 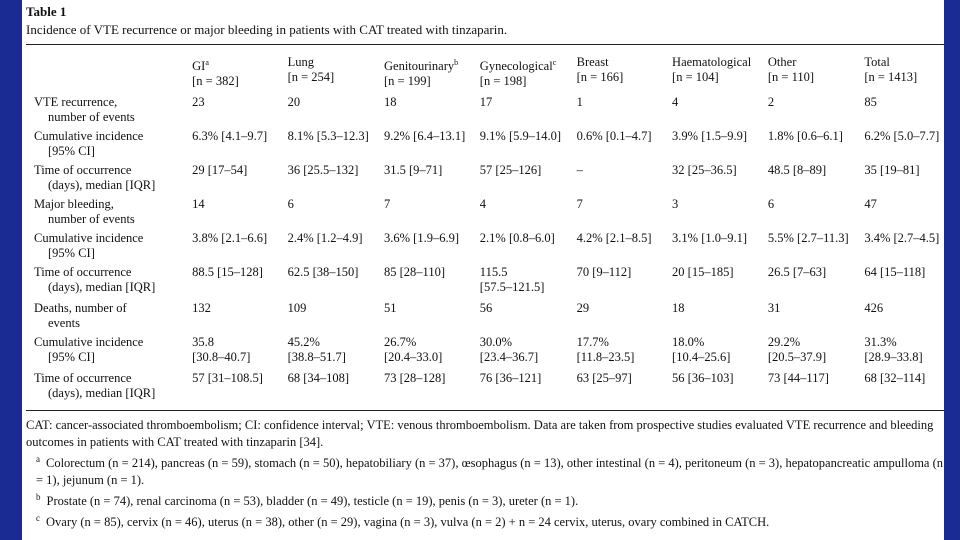 What do you see at coordinates (419, 66) in the screenshot?
I see `column-name: Genitourinary` at bounding box center [419, 66].